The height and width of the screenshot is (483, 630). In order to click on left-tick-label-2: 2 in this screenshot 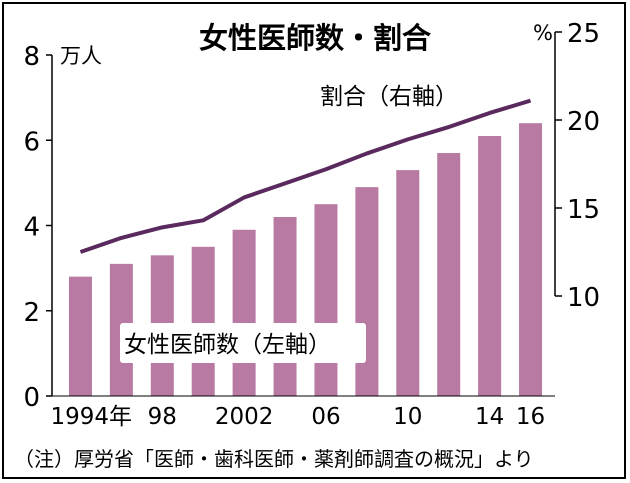, I will do `click(31, 313)`.